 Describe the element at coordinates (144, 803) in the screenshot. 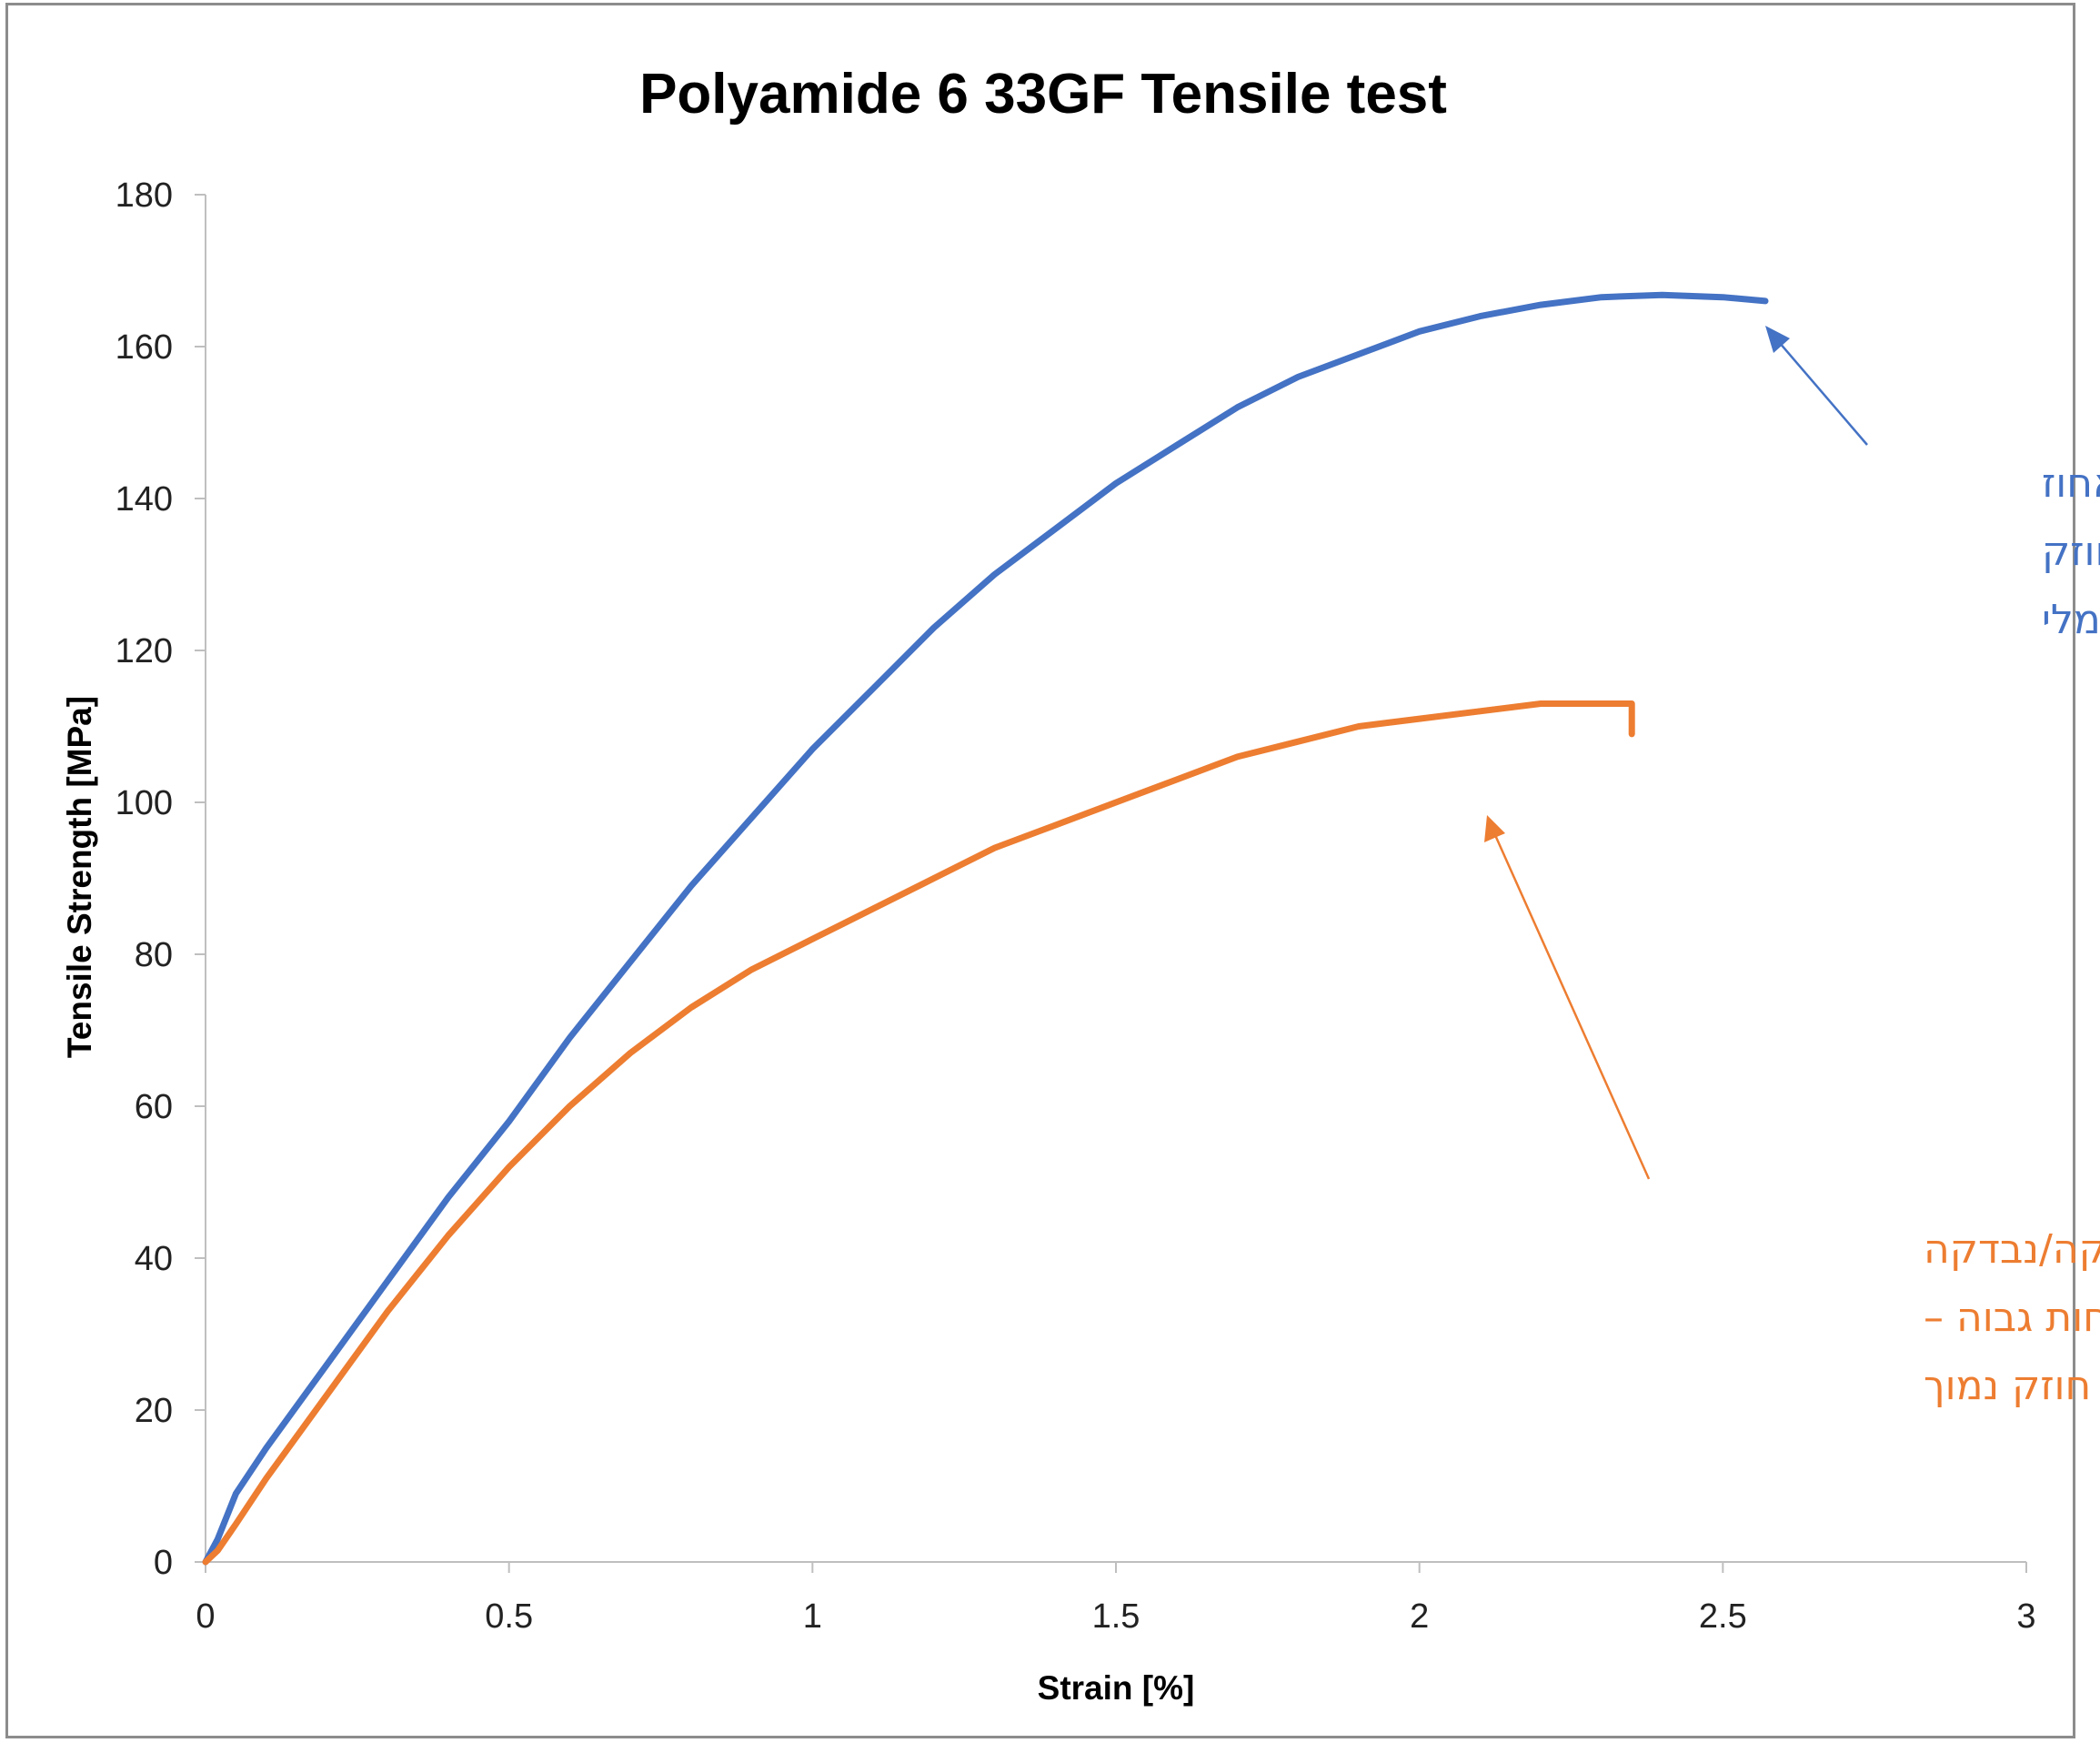

I see `y-tick-label: 100` at that location.